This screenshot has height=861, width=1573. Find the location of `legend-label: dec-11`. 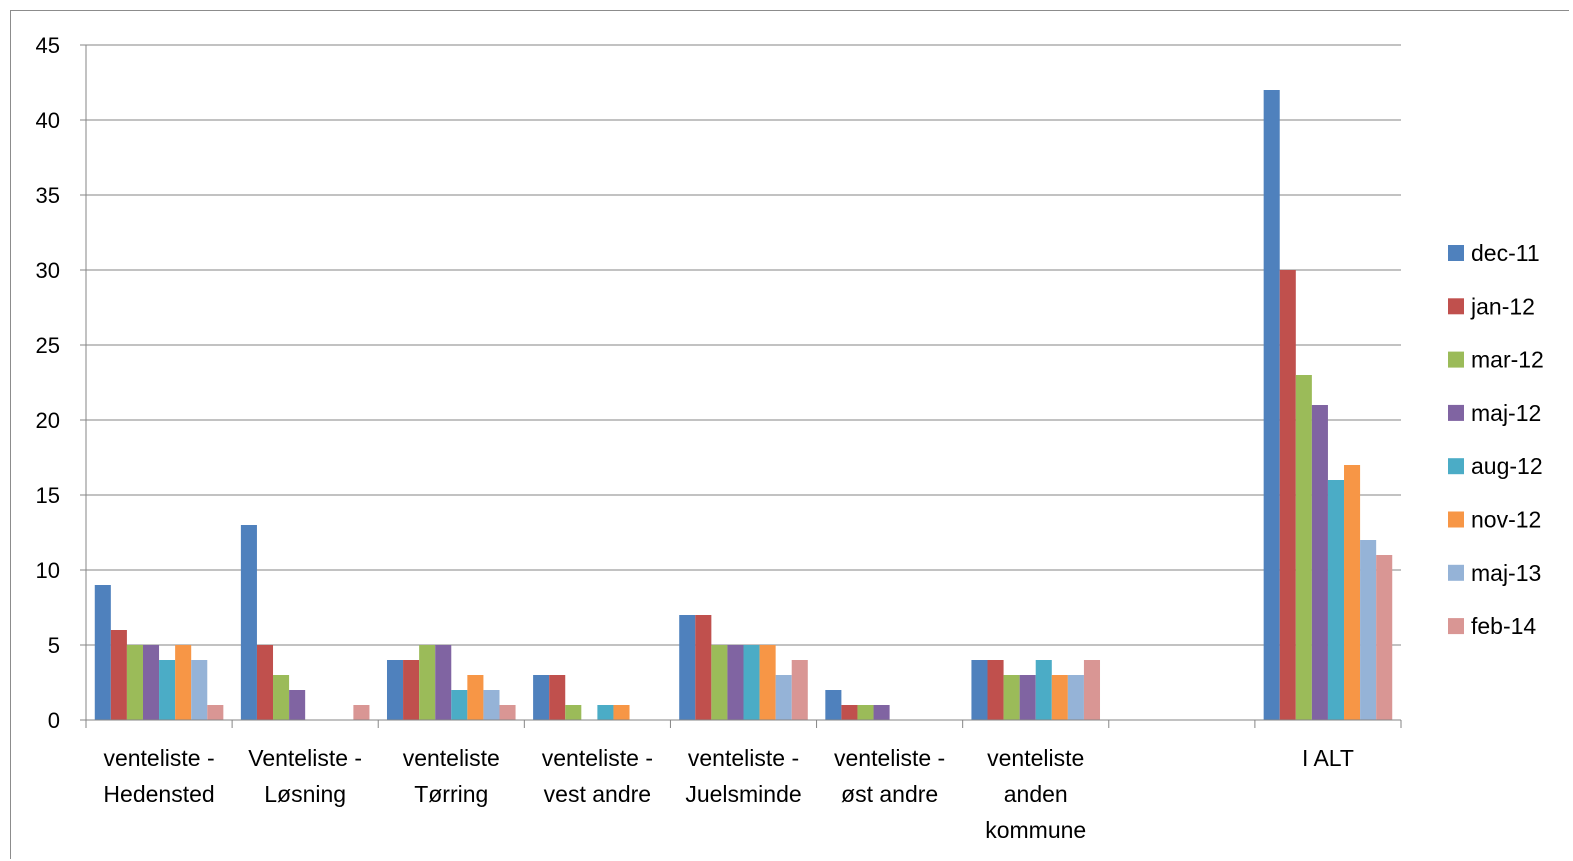

legend-label: dec-11 is located at coordinates (1505, 253).